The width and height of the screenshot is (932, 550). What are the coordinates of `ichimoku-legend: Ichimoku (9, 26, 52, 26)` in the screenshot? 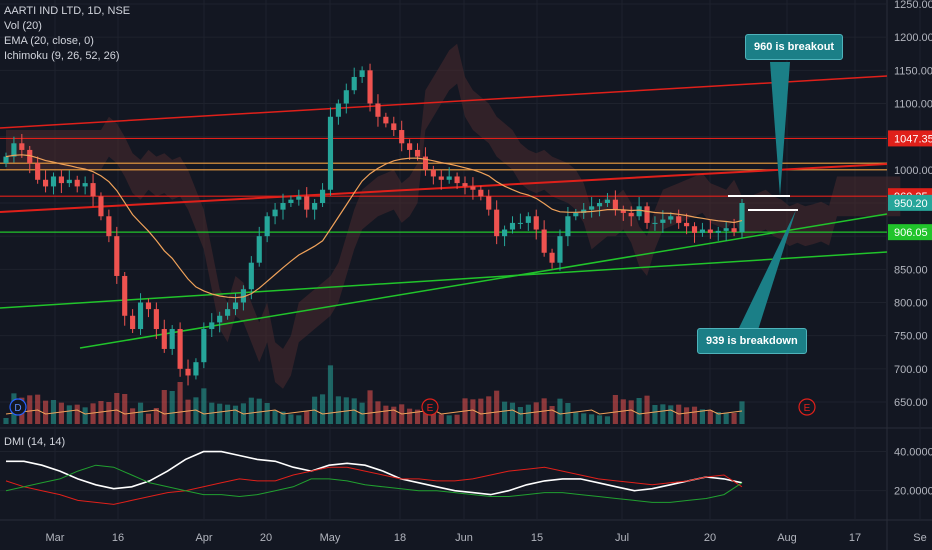 It's located at (62, 56).